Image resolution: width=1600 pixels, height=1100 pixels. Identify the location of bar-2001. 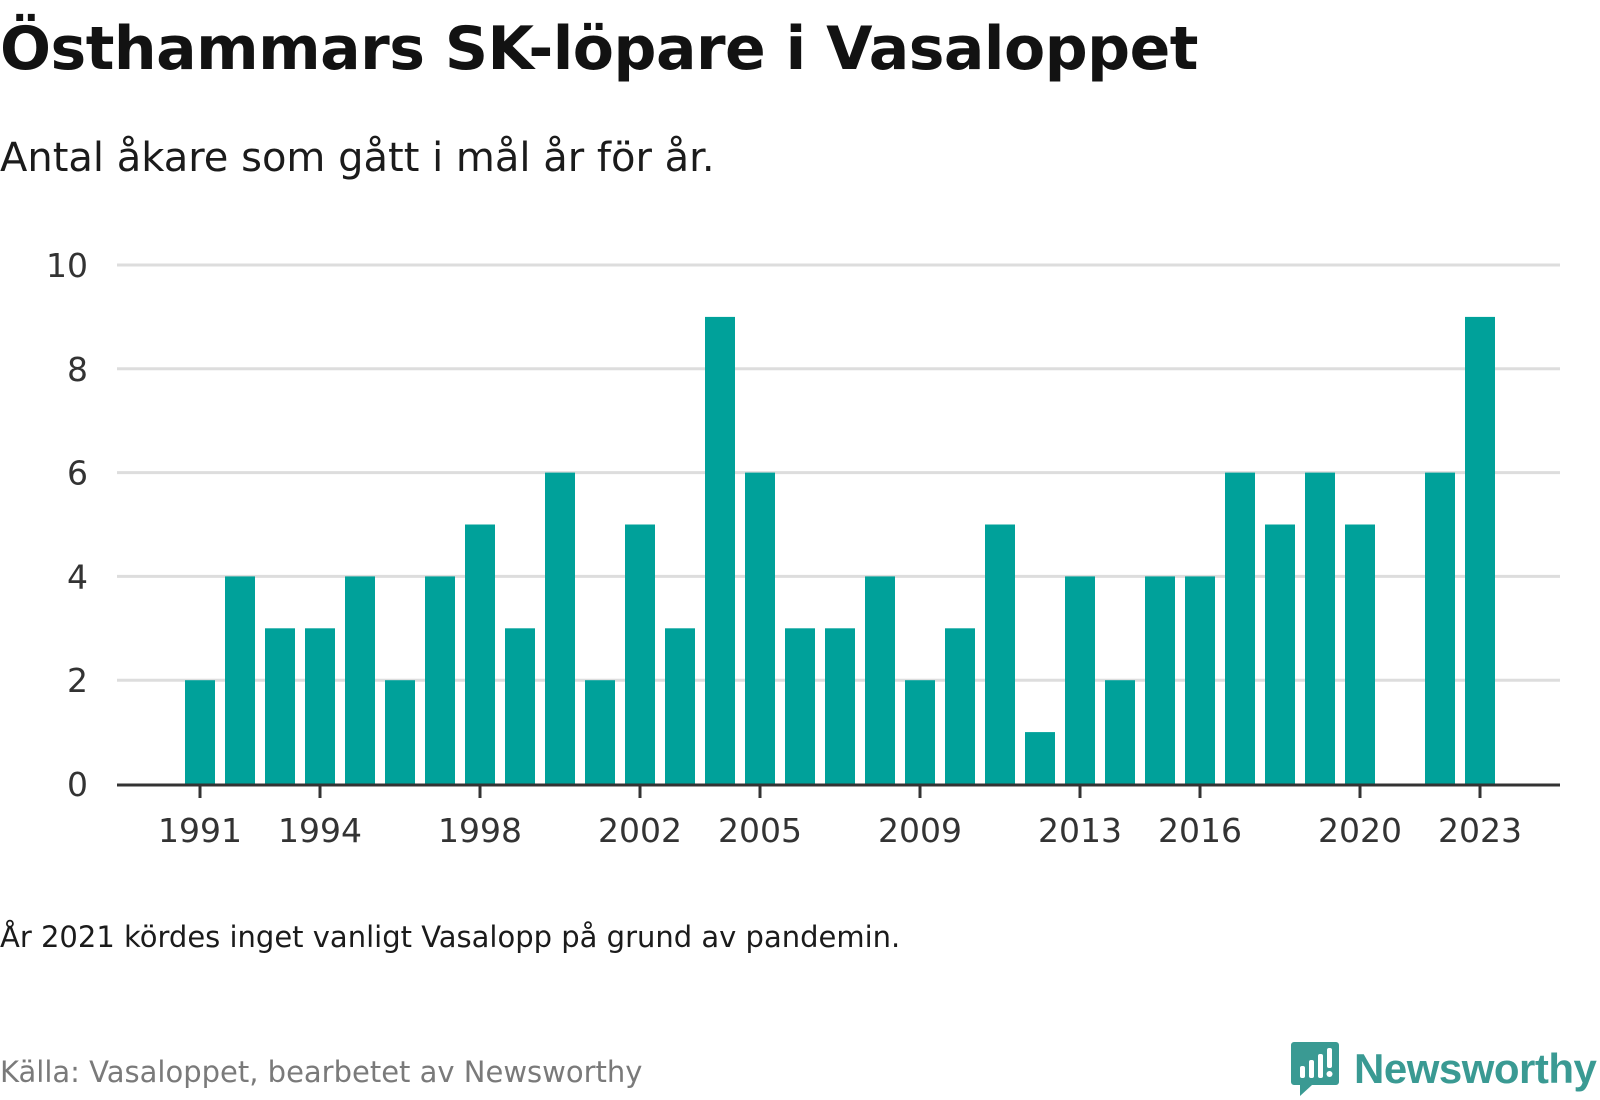
(600, 732).